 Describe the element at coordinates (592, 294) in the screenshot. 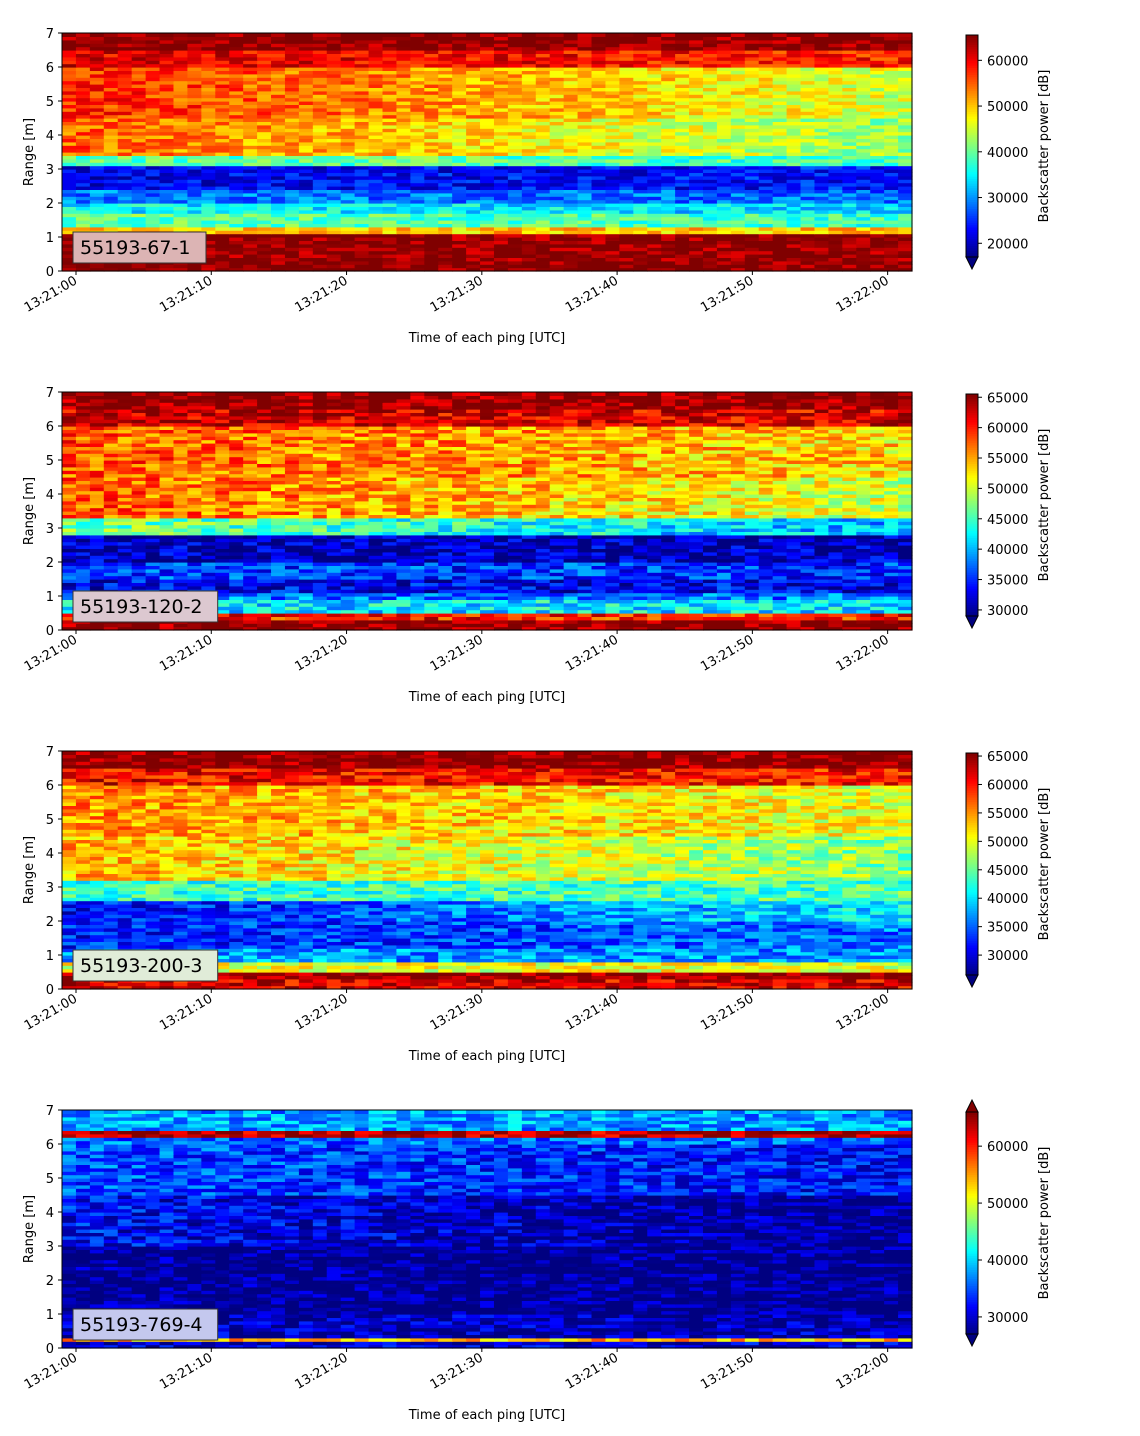

I see `x-tick-label: 13:21:40` at that location.